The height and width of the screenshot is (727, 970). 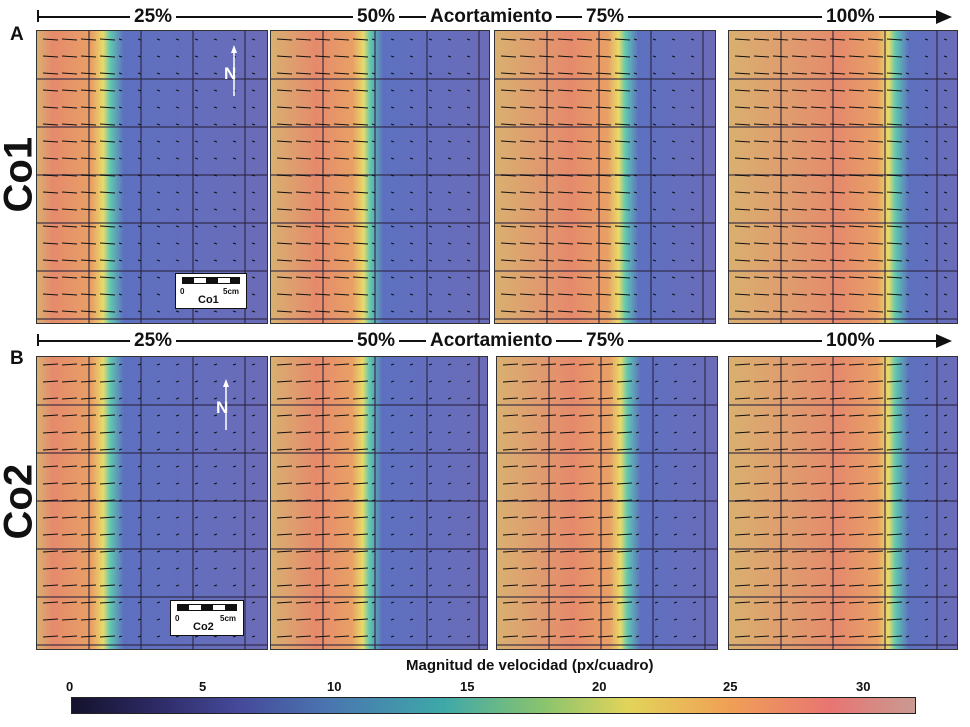 What do you see at coordinates (493, 705) in the screenshot?
I see `colorbar` at bounding box center [493, 705].